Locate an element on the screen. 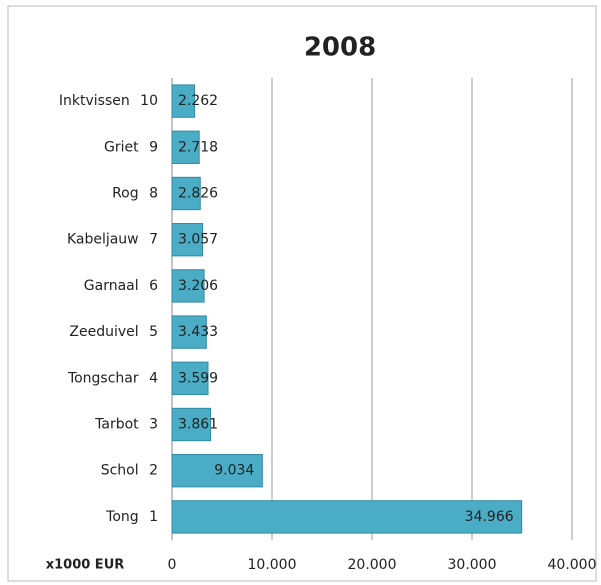 This screenshot has width=601, height=585. value-label: 2.826 is located at coordinates (198, 194).